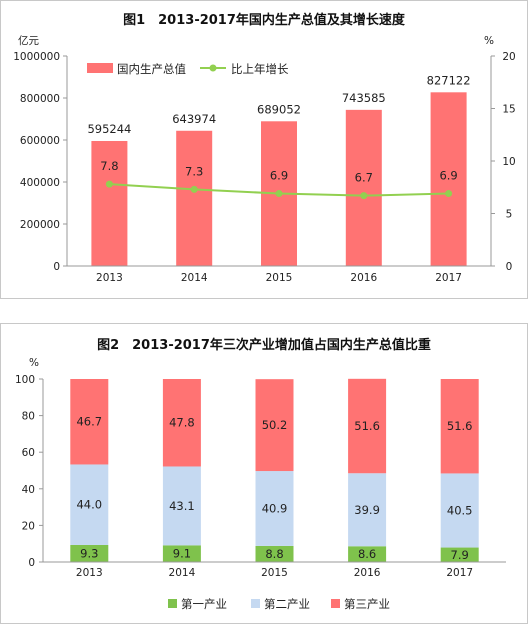 The image size is (531, 625). Describe the element at coordinates (509, 215) in the screenshot. I see `chart1-y2-tick-label: 5` at that location.